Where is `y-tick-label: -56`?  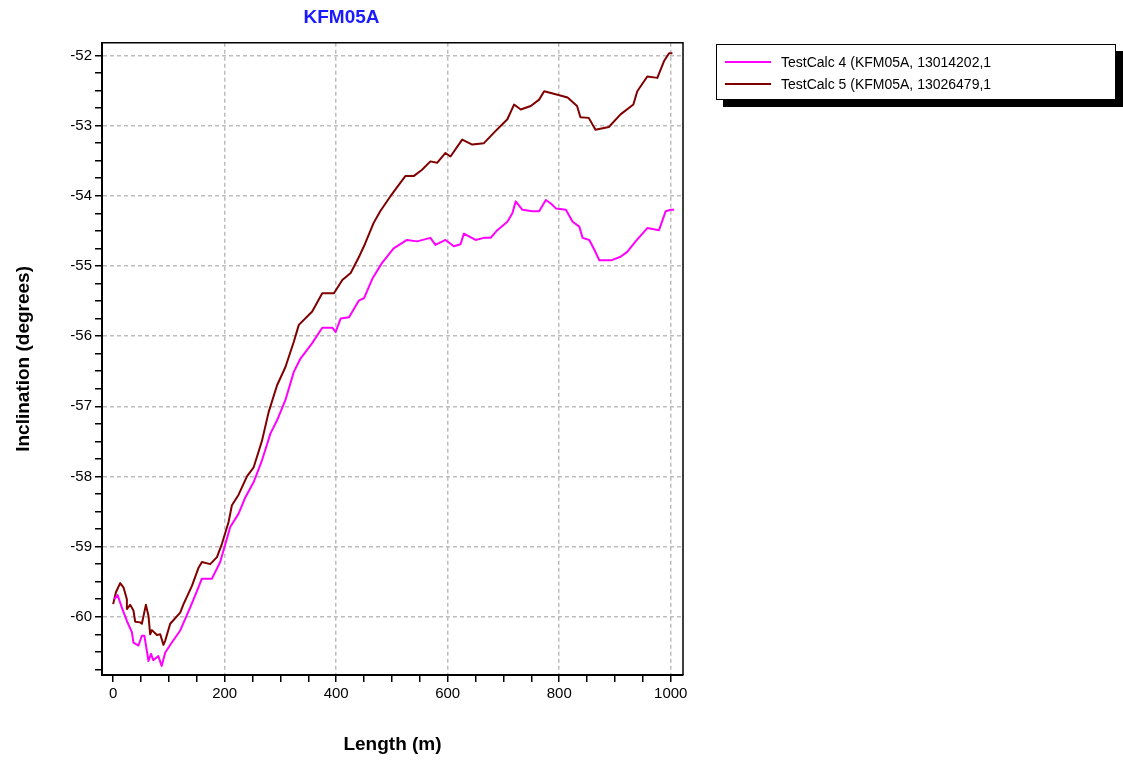 y-tick-label: -56 is located at coordinates (81, 335).